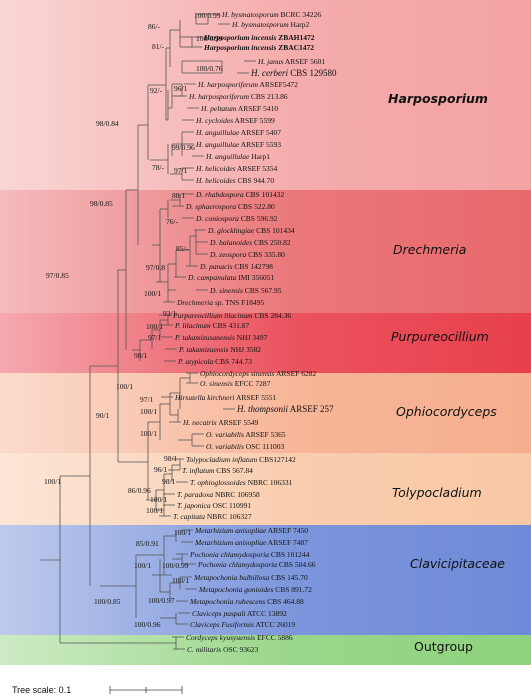 The height and width of the screenshot is (700, 531). I want to click on tip-label: O. variabilis ARSEF 5365, so click(246, 434).